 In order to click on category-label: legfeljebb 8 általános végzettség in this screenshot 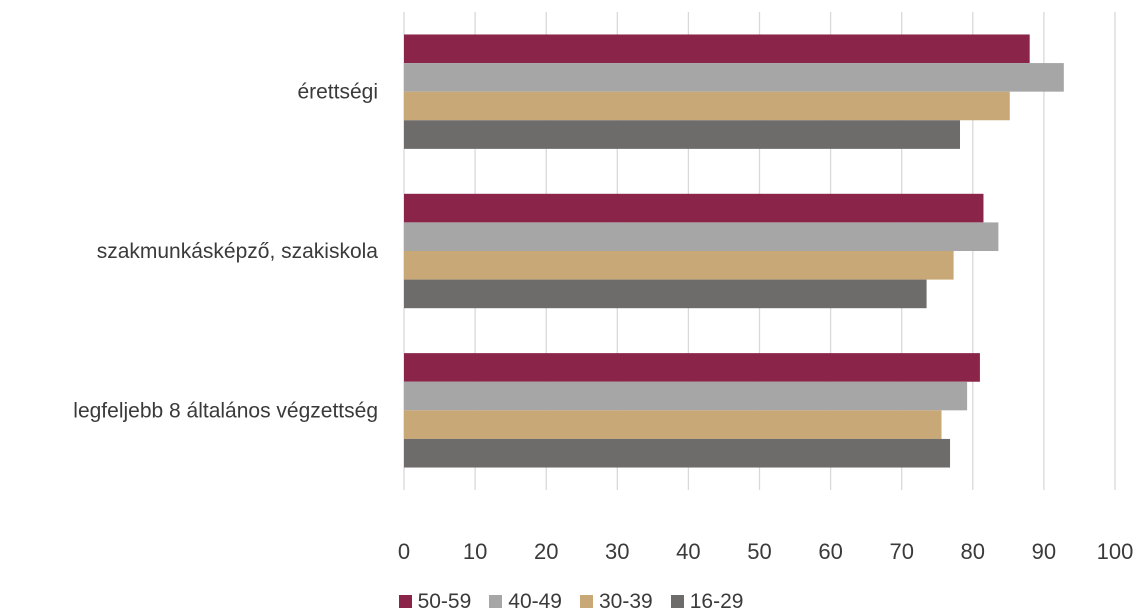, I will do `click(225, 410)`.